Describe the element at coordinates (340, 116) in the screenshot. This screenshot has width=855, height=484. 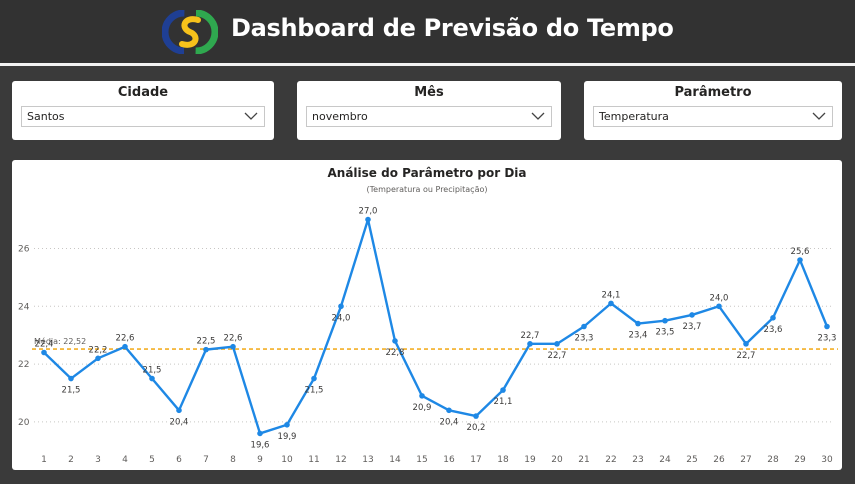
I see `month-dropdown-value: novembro` at that location.